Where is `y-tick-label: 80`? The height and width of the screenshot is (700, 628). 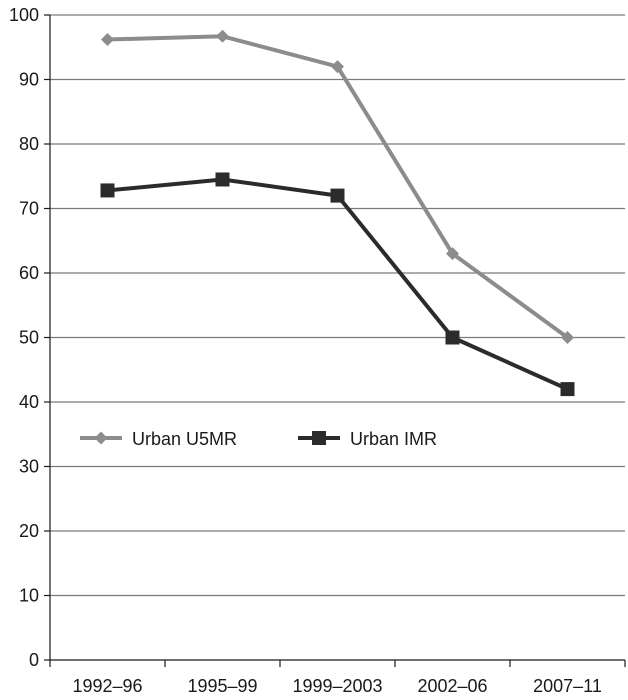 y-tick-label: 80 is located at coordinates (29, 144).